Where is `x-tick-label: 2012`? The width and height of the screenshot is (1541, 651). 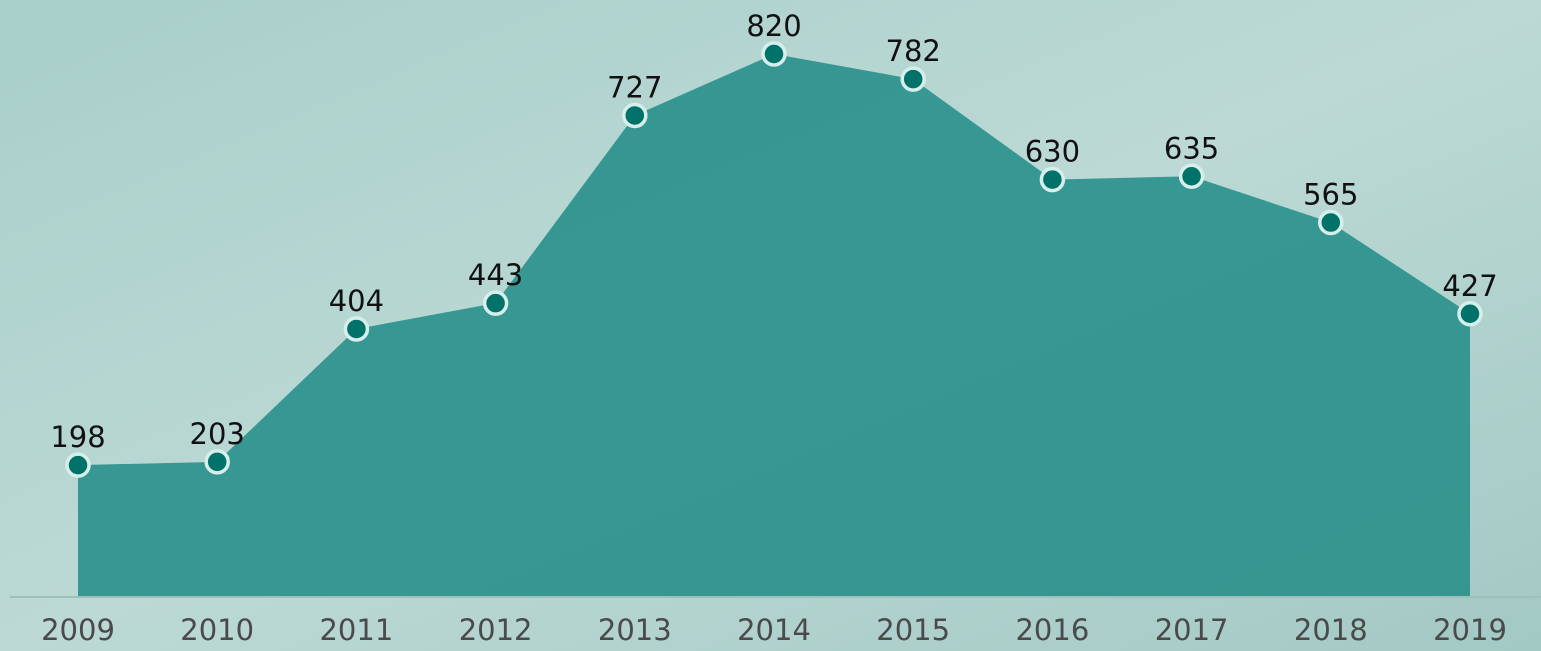
x-tick-label: 2012 is located at coordinates (496, 630).